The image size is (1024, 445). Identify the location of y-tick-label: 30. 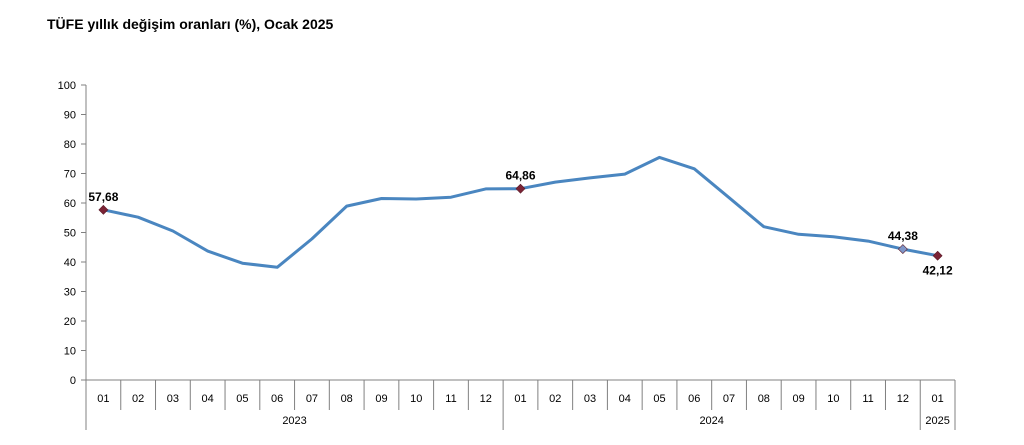
(70, 293).